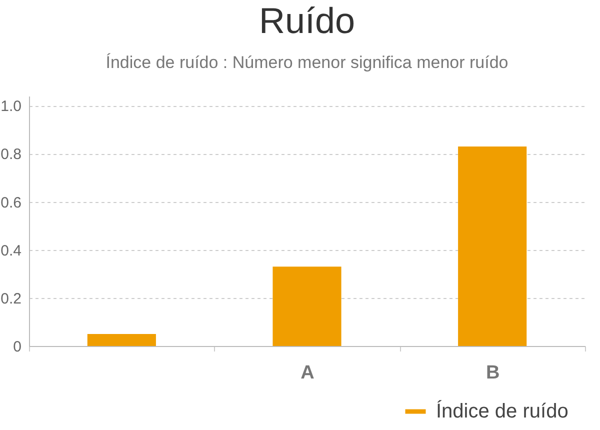 The height and width of the screenshot is (430, 600). I want to click on x-tick-label: B, so click(493, 373).